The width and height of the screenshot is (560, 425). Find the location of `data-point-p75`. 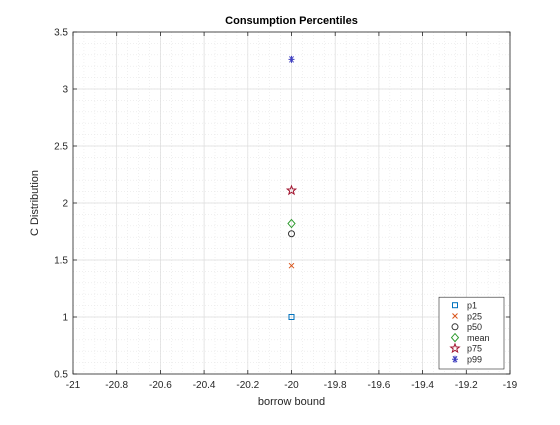

data-point-p75 is located at coordinates (291, 190).